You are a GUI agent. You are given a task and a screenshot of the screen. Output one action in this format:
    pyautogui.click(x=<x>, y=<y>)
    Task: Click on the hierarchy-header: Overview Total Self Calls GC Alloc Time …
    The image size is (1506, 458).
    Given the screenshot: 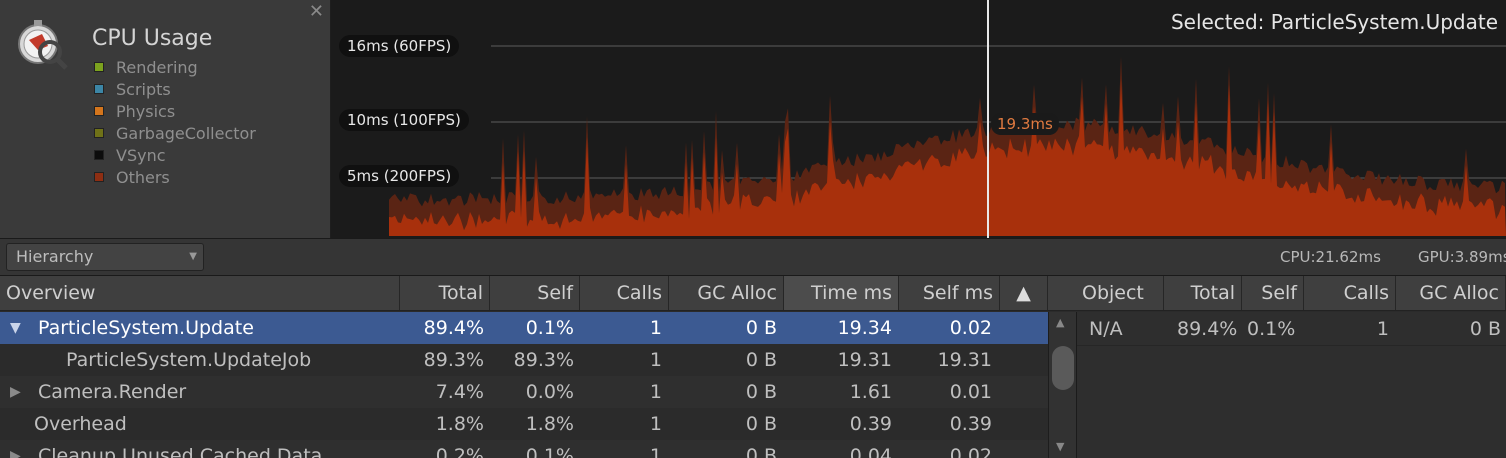 What is the action you would take?
    pyautogui.click(x=538, y=293)
    